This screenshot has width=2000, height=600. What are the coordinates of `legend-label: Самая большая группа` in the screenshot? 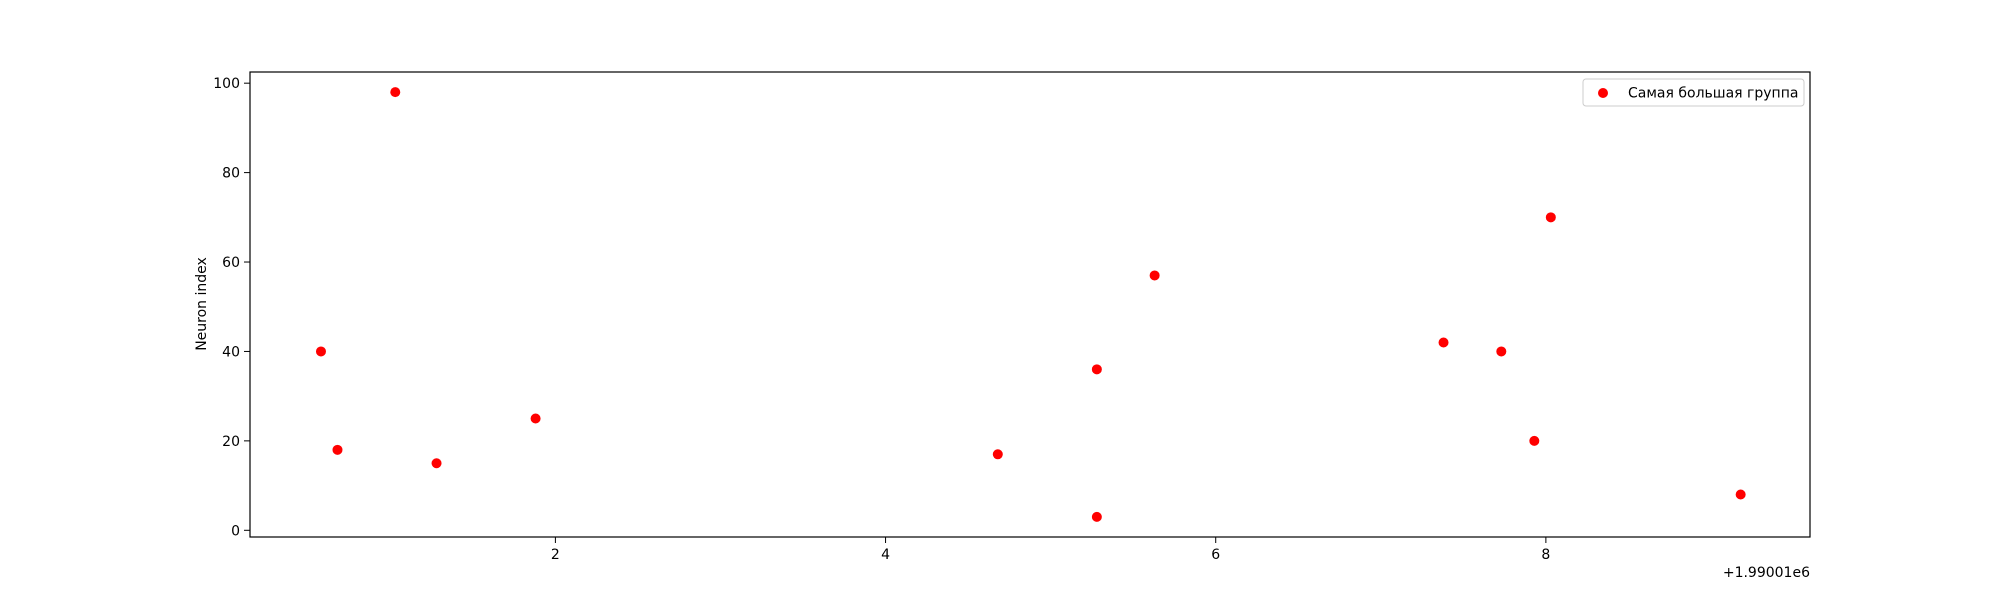 It's located at (1713, 94).